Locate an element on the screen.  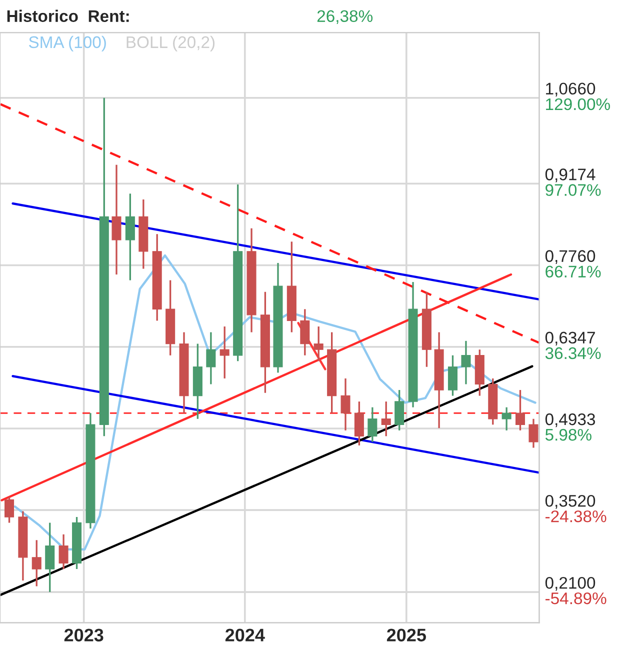
text: 26,38% is located at coordinates (345, 17).